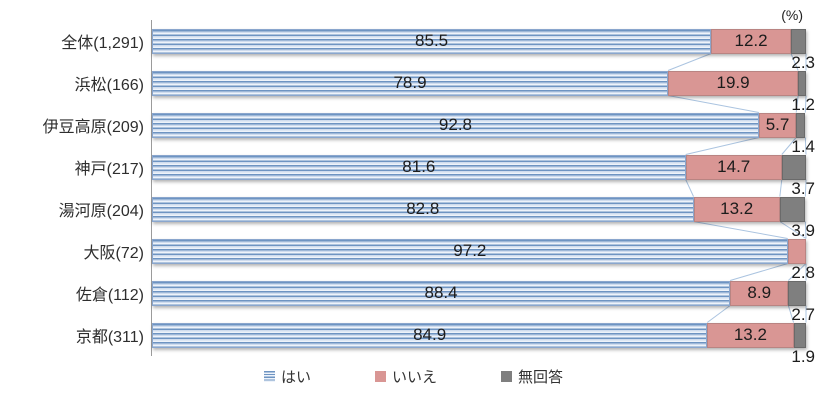 This screenshot has height=414, width=827. What do you see at coordinates (803, 104) in the screenshot?
I see `outside-value-label: 1.2` at bounding box center [803, 104].